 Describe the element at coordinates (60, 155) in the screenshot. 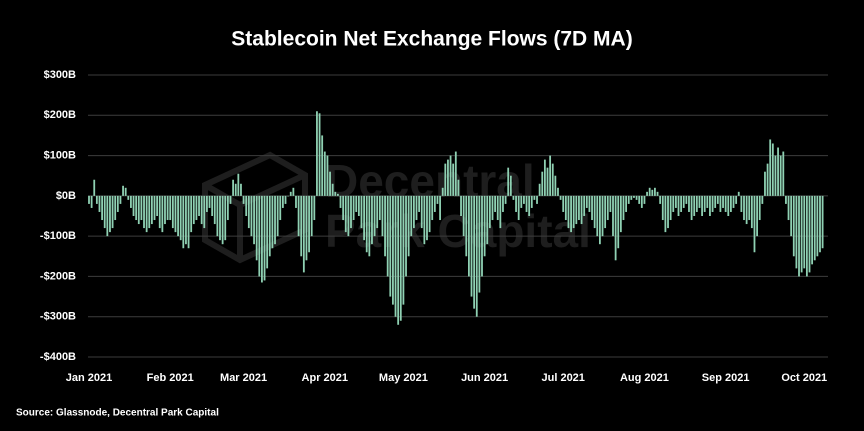

I see `y-tick-label: $100B` at that location.